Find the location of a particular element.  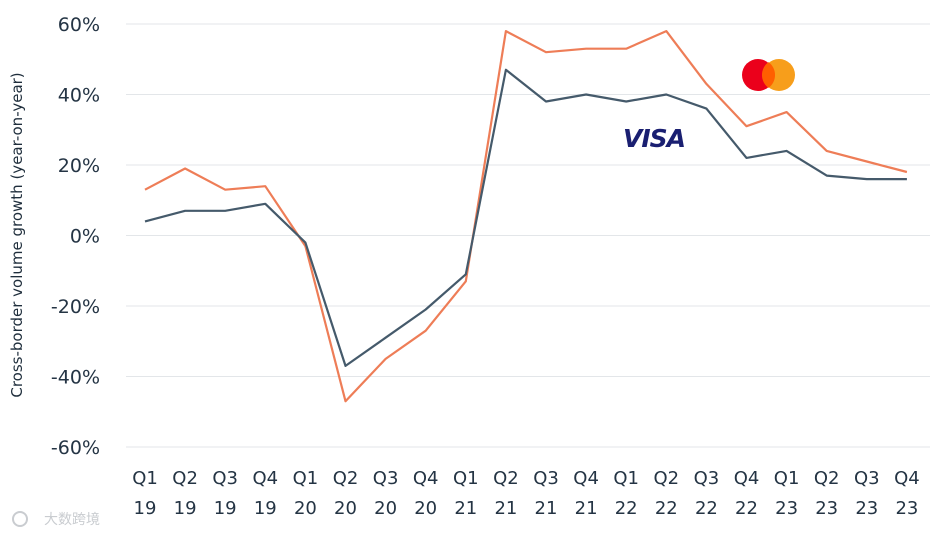

y-tick-label: -20% is located at coordinates (75, 307).